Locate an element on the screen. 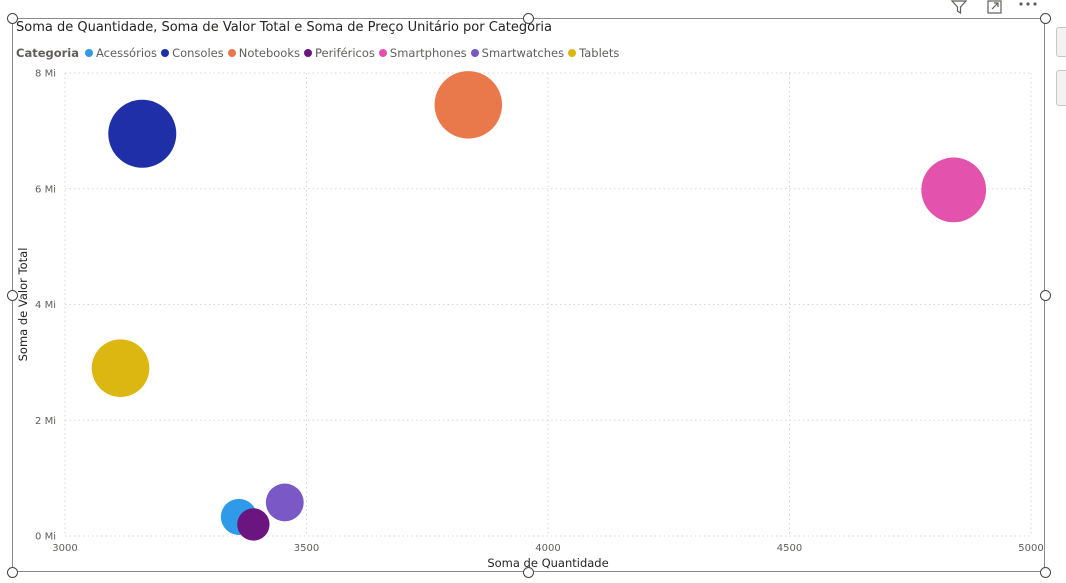  legend-title: Categoria is located at coordinates (48, 53).